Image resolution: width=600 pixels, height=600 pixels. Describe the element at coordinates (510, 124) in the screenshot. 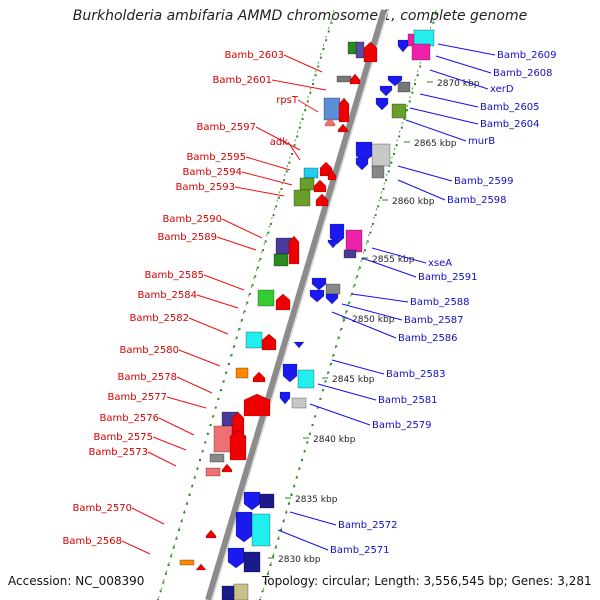

I see `gene-label: Bamb_2604` at that location.